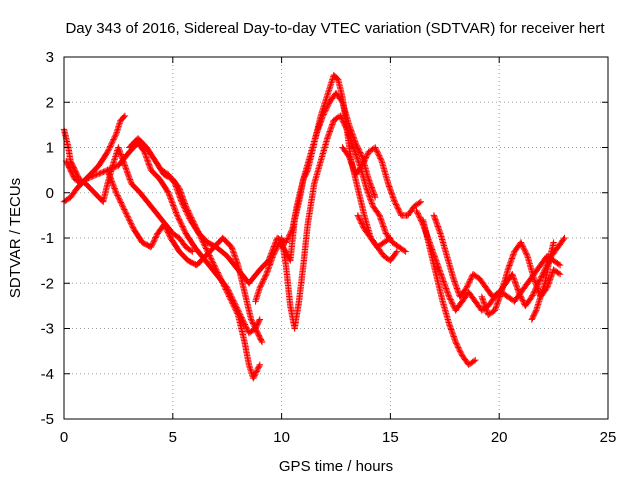 The height and width of the screenshot is (480, 640). I want to click on y-tick-label: -3, so click(47, 329).